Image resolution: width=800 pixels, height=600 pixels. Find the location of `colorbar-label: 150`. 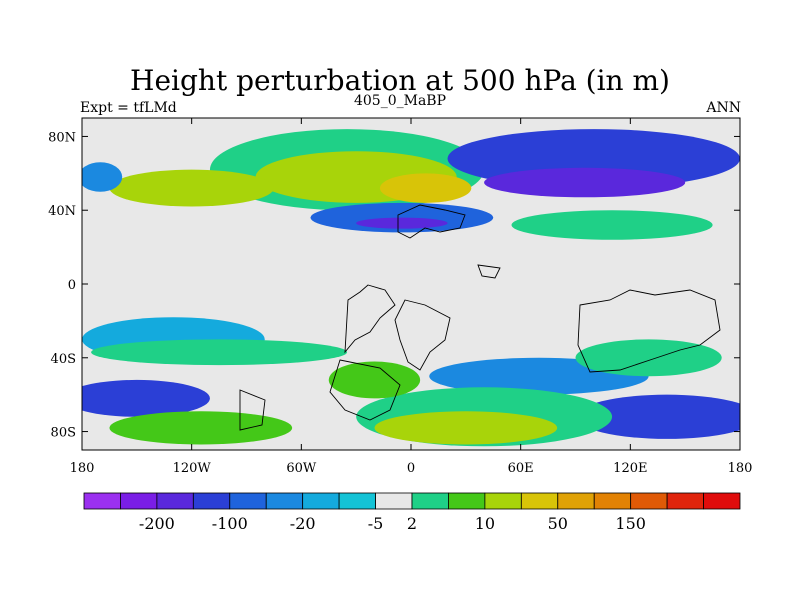

colorbar-label: 150 is located at coordinates (630, 523).